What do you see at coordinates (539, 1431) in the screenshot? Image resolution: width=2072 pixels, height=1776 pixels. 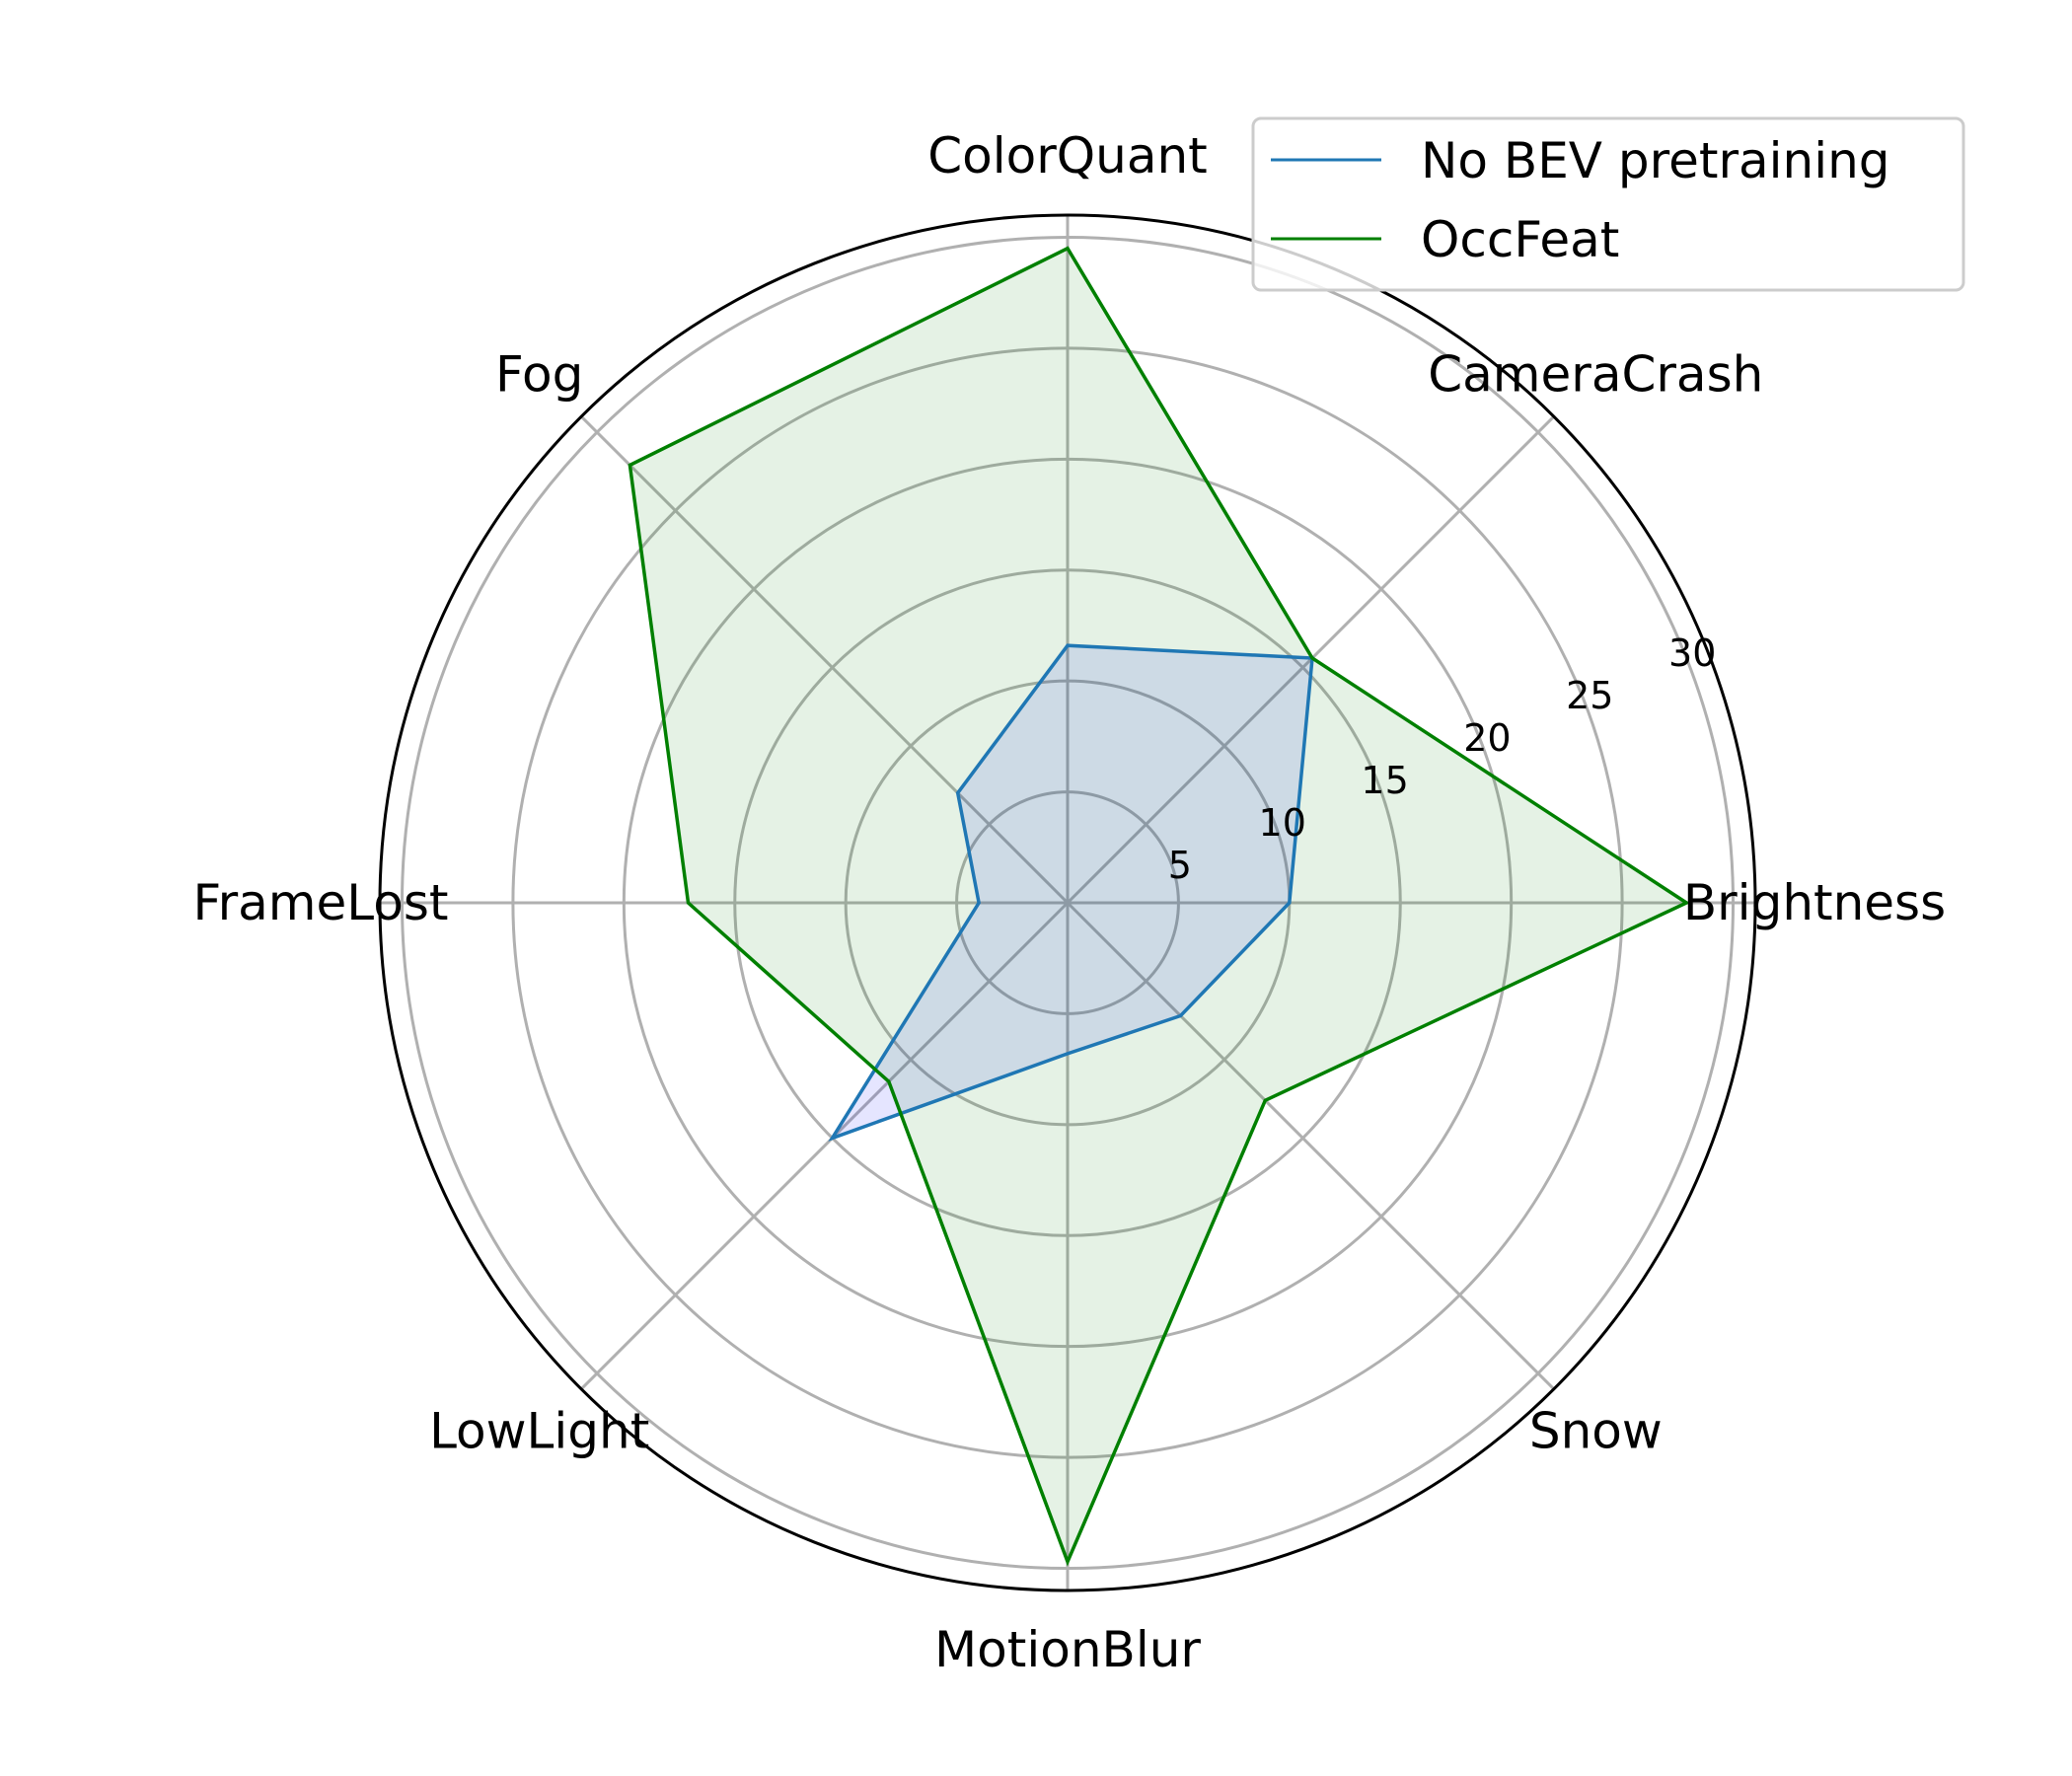 I see `axis-label-lowlight: LowLight` at bounding box center [539, 1431].